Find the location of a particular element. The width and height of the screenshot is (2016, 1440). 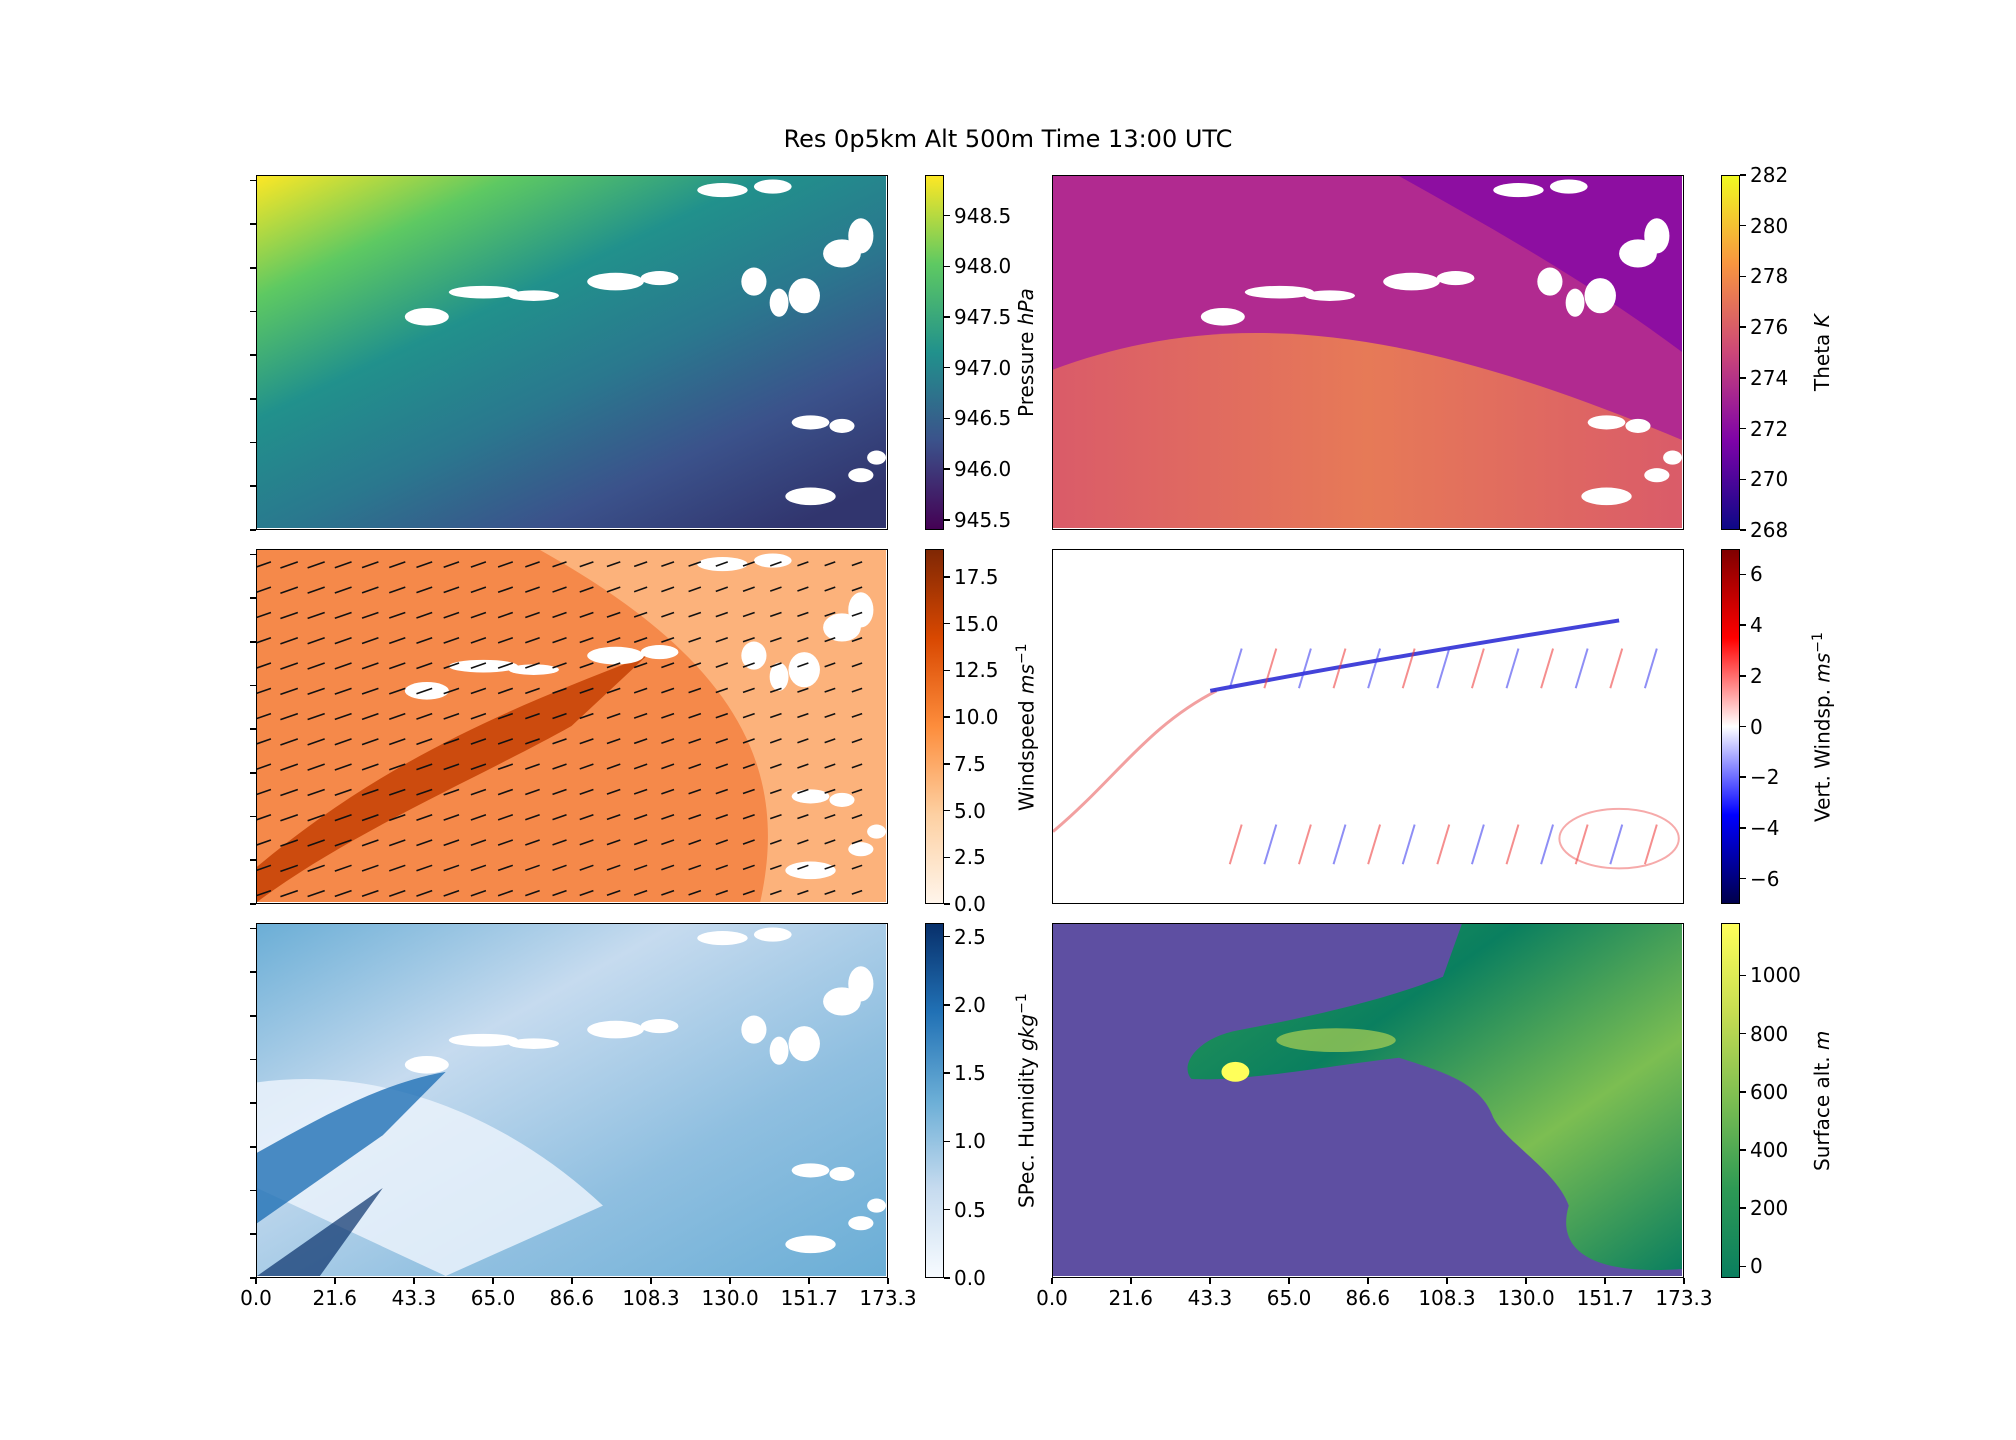

colorbar-unit-exponent: −1 is located at coordinates (1022, 1003).